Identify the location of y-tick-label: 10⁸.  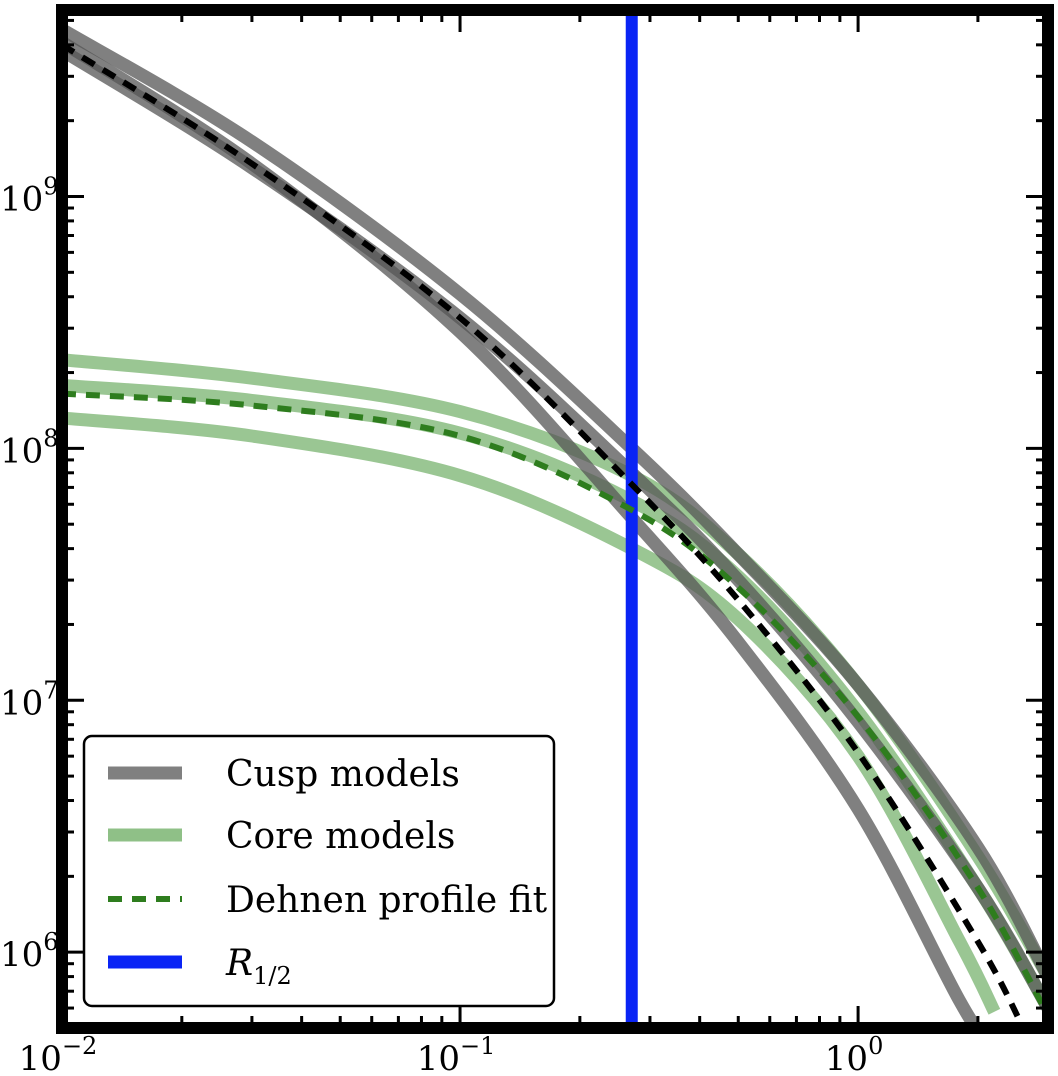
(29, 447).